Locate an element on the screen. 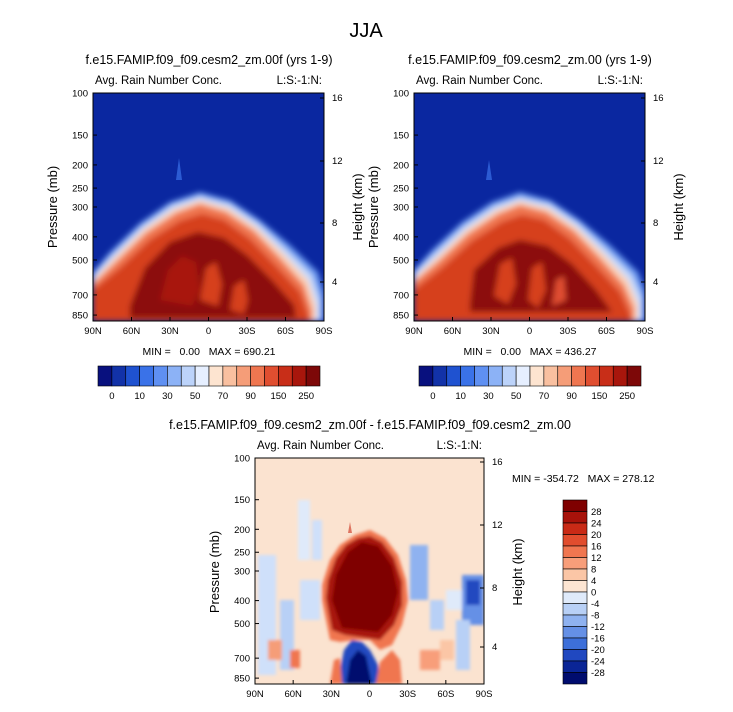 This screenshot has height=712, width=733. panel-b-ylabel: Pressure (mb) is located at coordinates (373, 207).